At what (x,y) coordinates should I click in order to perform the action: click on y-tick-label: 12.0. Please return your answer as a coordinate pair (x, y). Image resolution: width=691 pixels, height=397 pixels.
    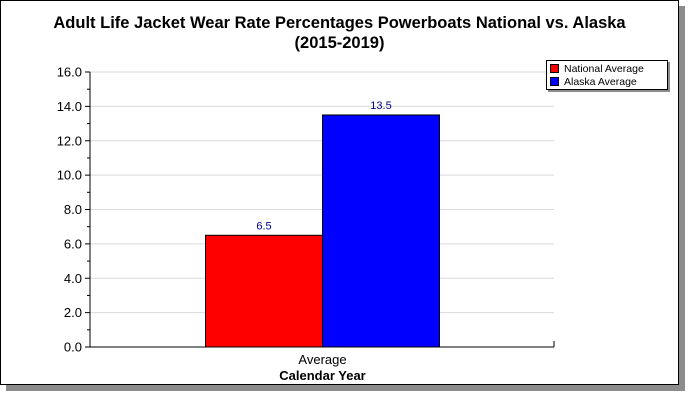
    Looking at the image, I should click on (69, 140).